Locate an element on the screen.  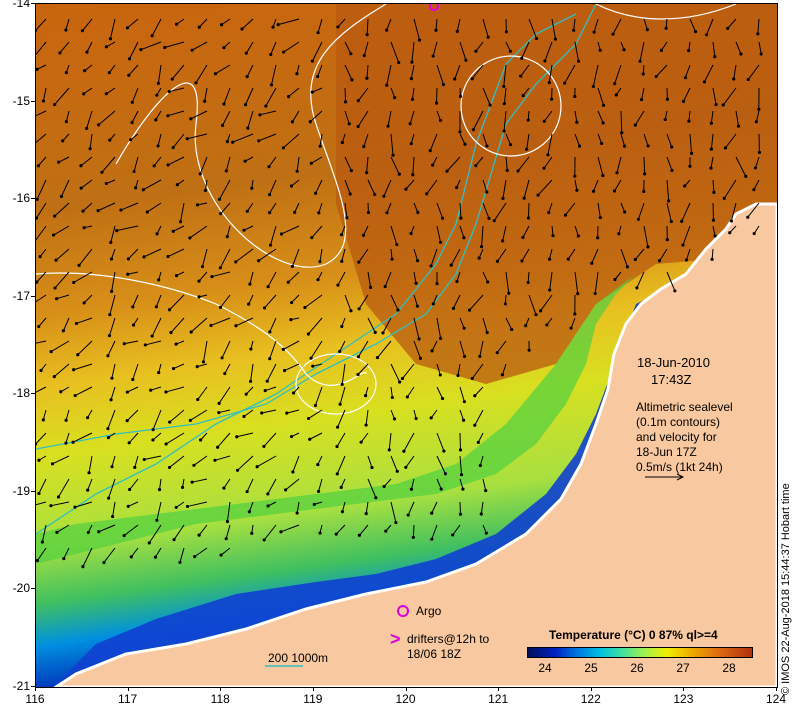
drifter-legend-icon: > is located at coordinates (395, 639).